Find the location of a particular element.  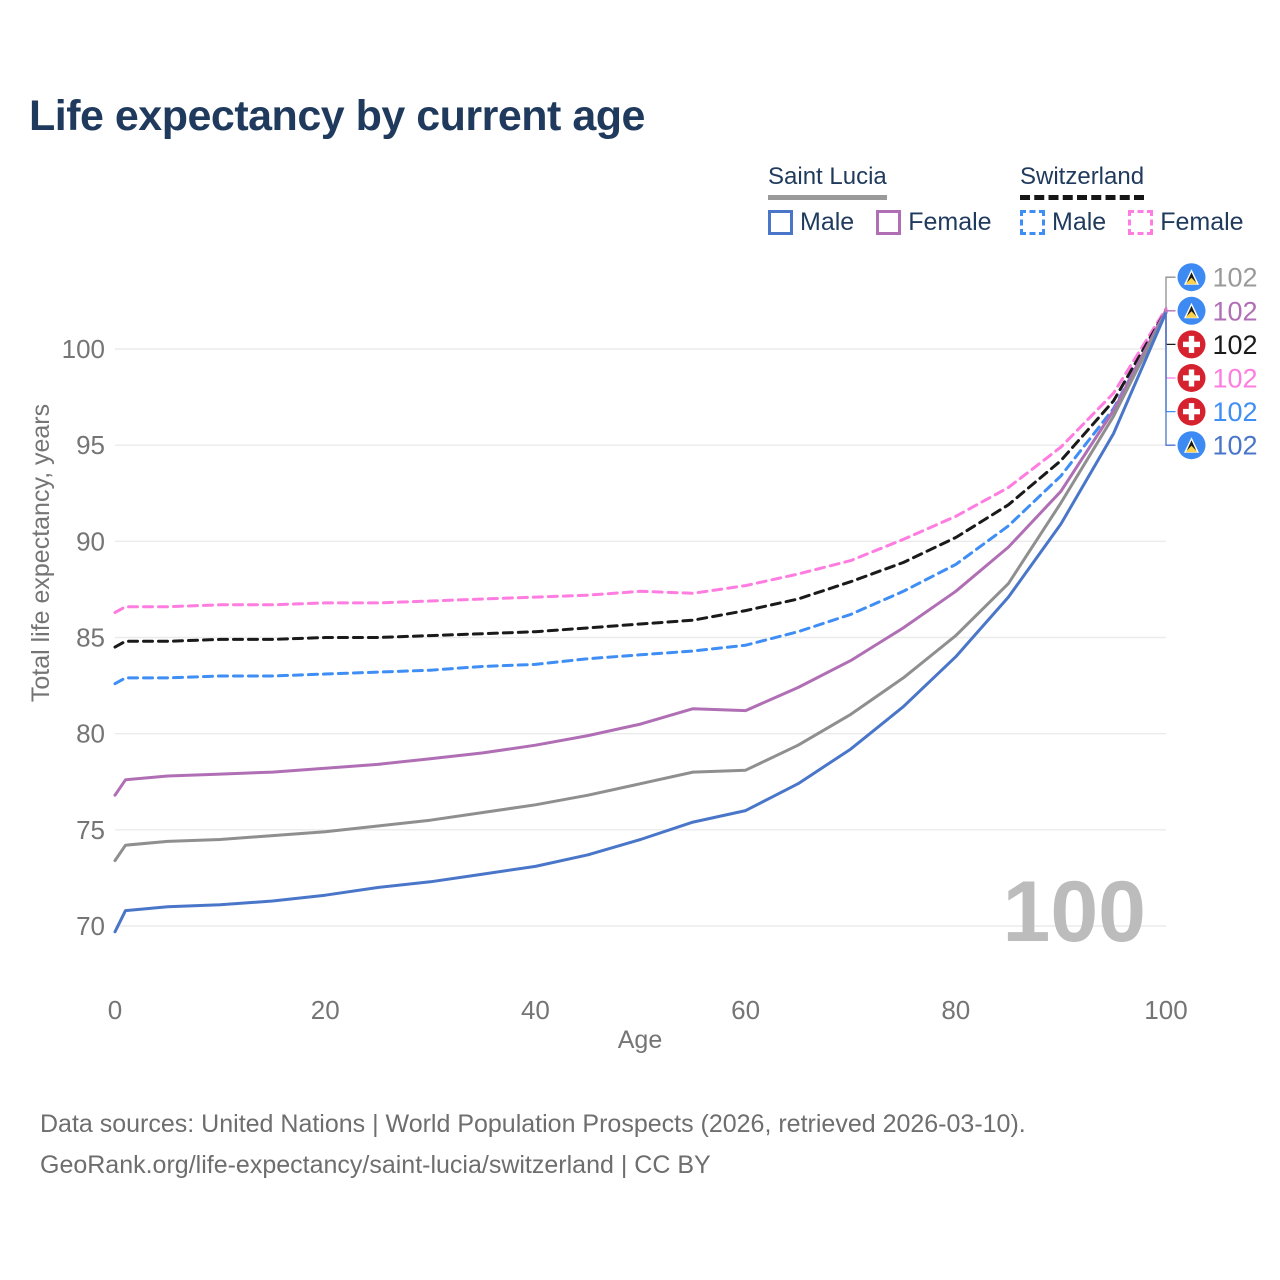

legend-group-saint-lucia: Saint Lucia Male Female is located at coordinates (880, 200).